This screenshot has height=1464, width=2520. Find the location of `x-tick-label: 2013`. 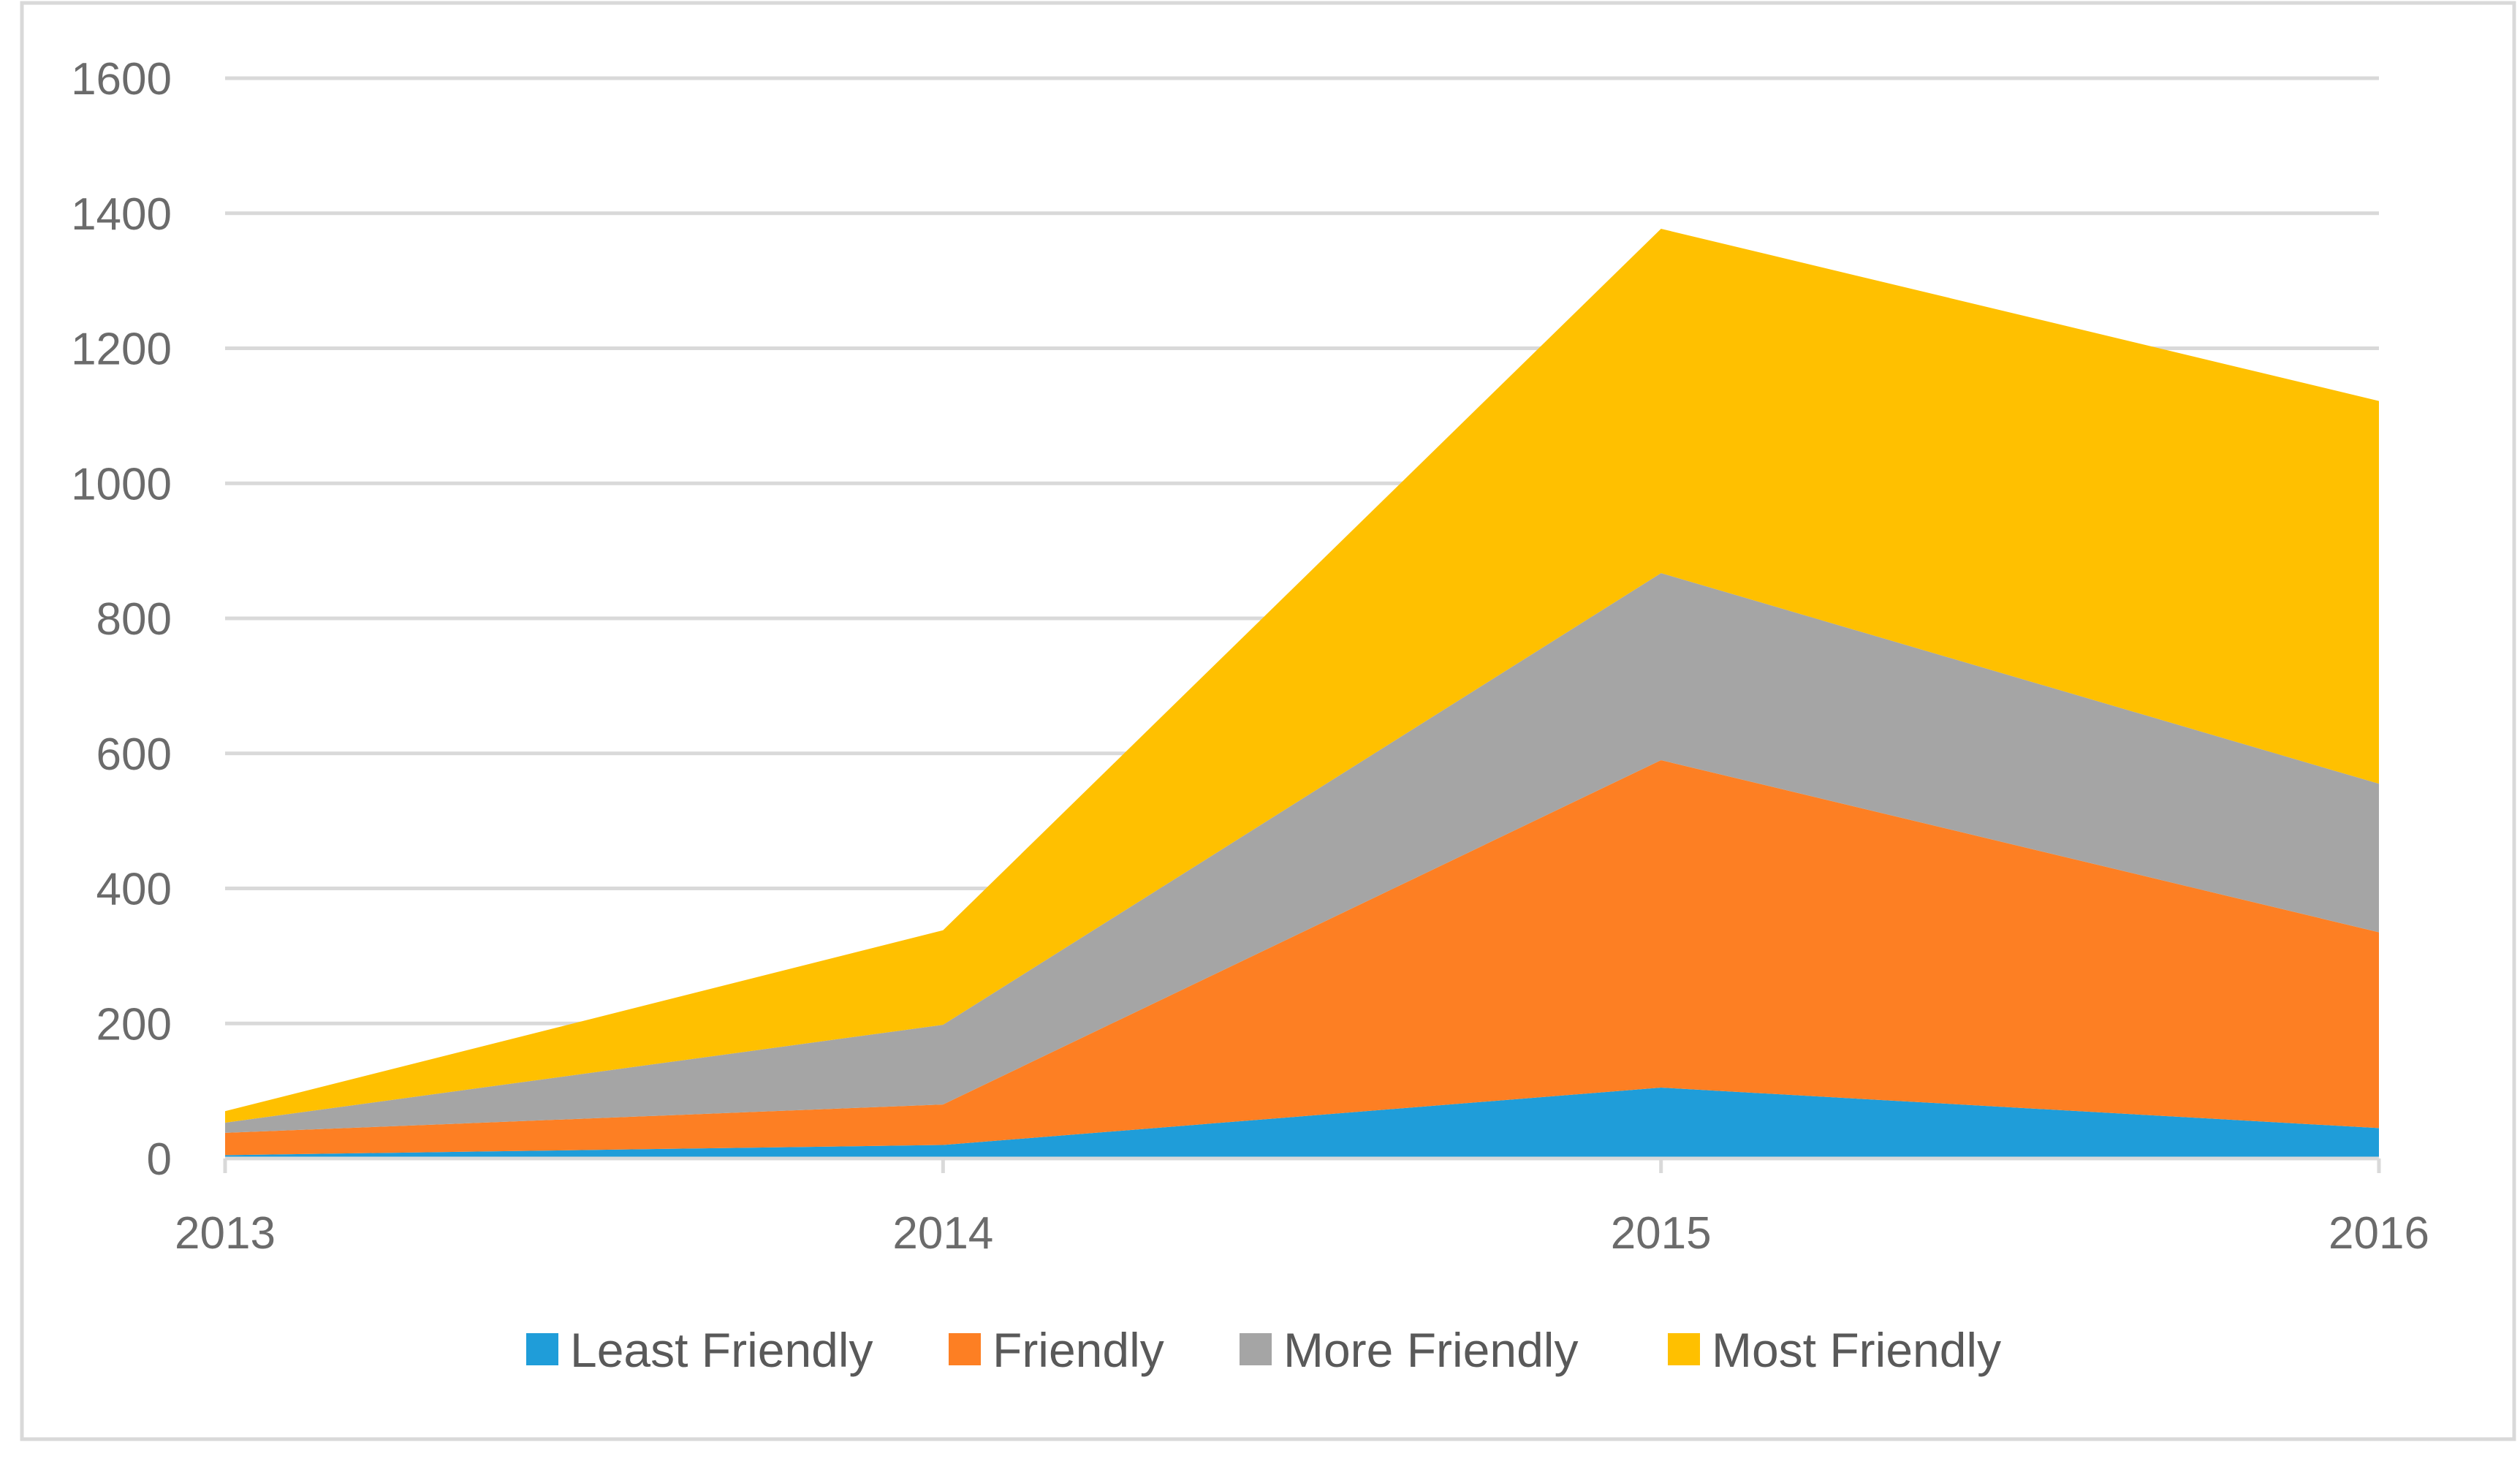

x-tick-label: 2013 is located at coordinates (225, 1233).